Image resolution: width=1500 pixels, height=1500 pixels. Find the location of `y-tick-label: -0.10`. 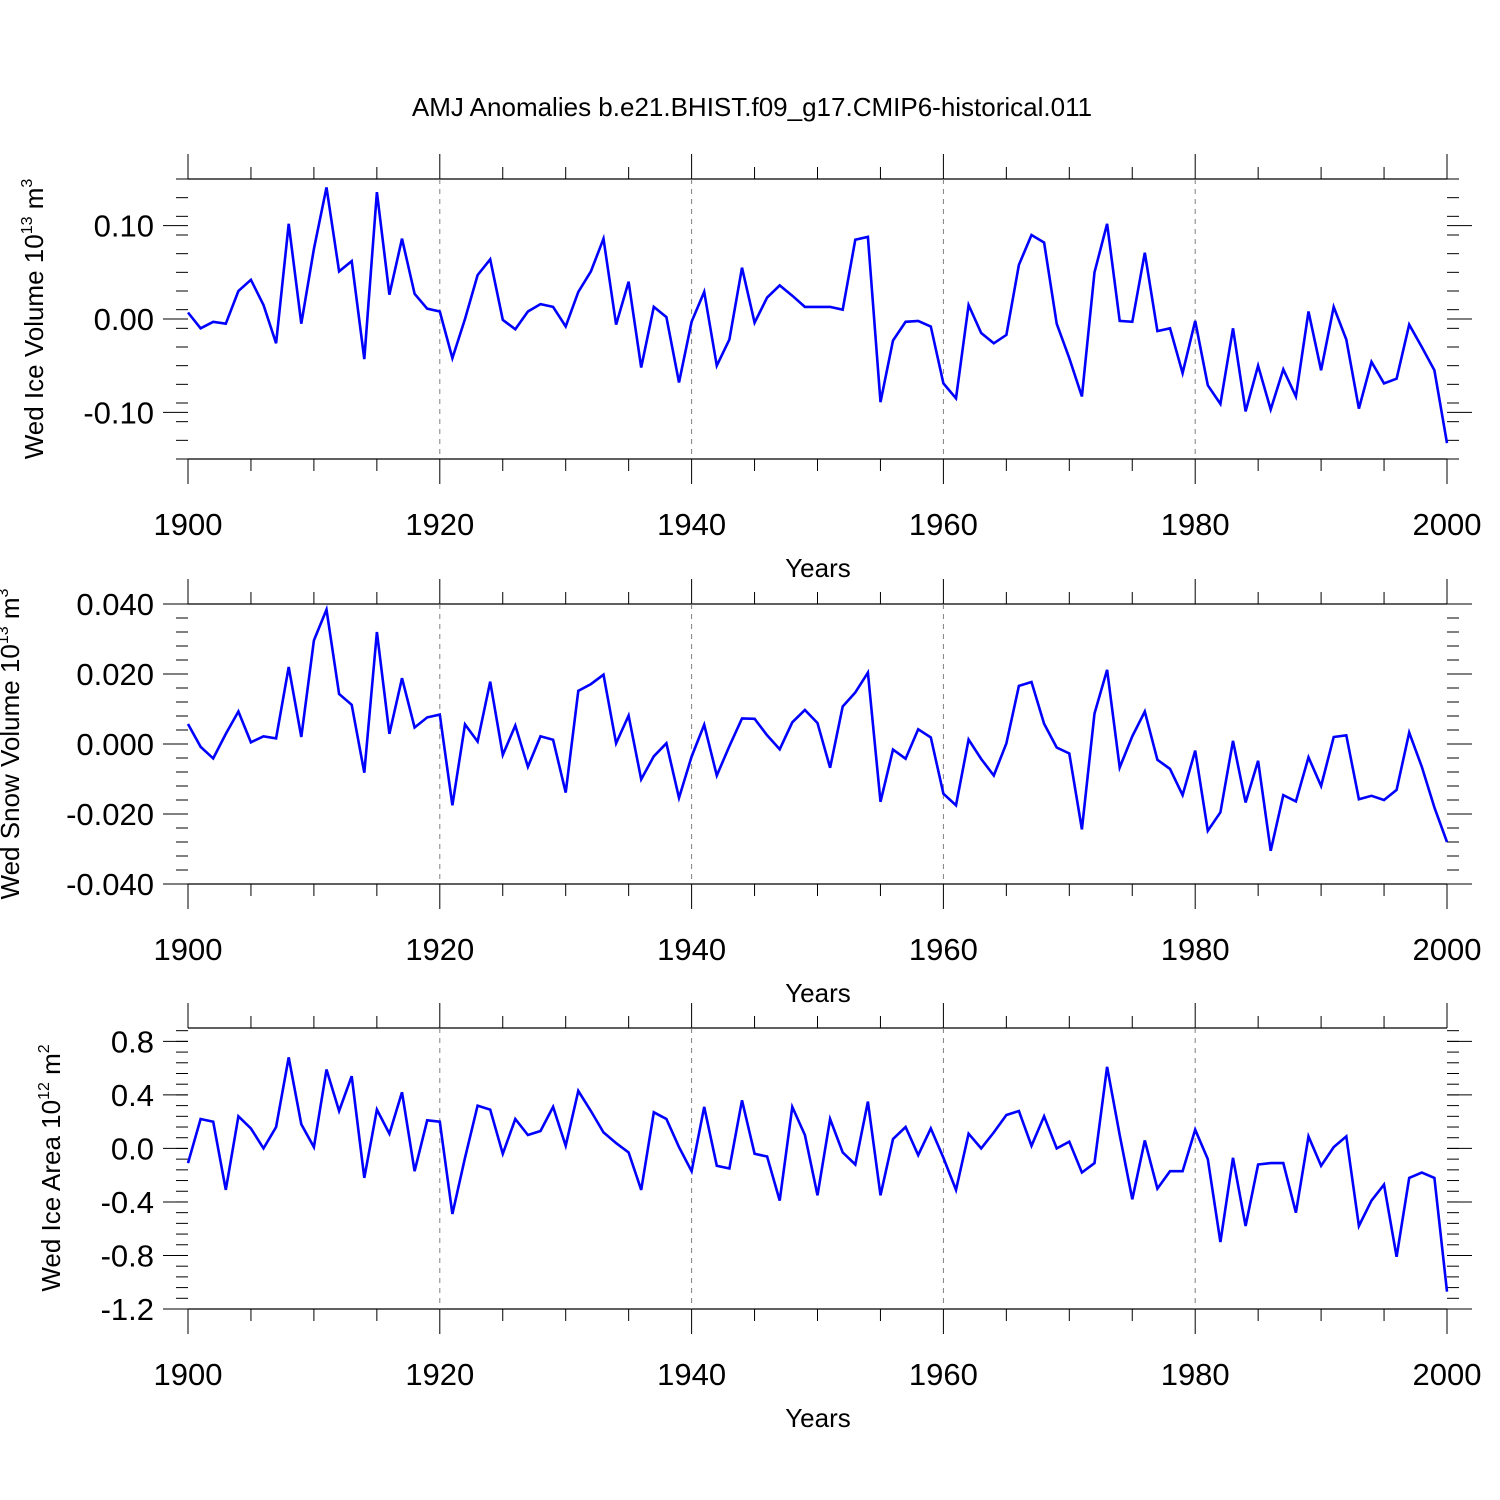

y-tick-label: -0.10 is located at coordinates (118, 412).